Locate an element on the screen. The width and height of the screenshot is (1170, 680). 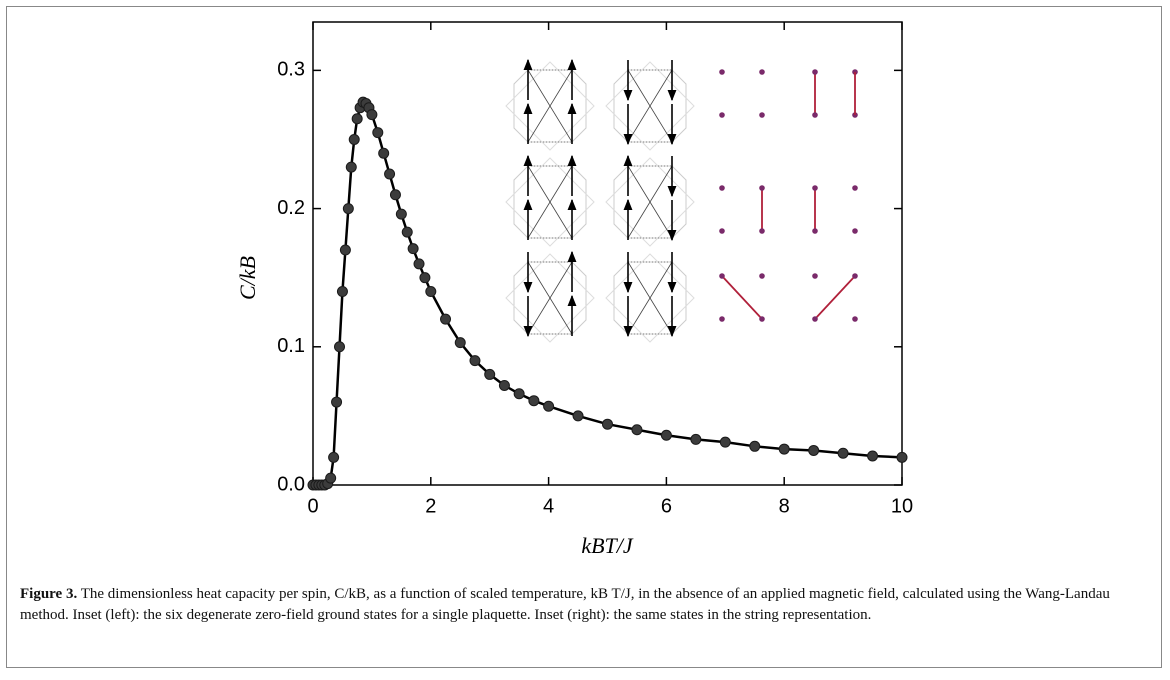
y-tick-label: 0.2 is located at coordinates (291, 208).